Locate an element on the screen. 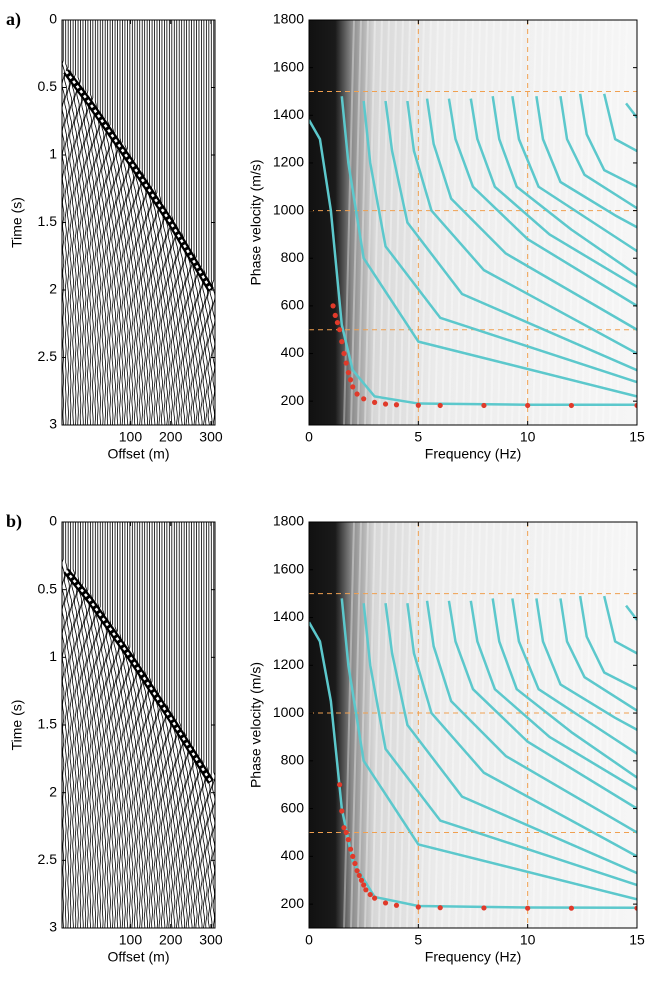  y-tick-label: 1000 is located at coordinates (288, 209).